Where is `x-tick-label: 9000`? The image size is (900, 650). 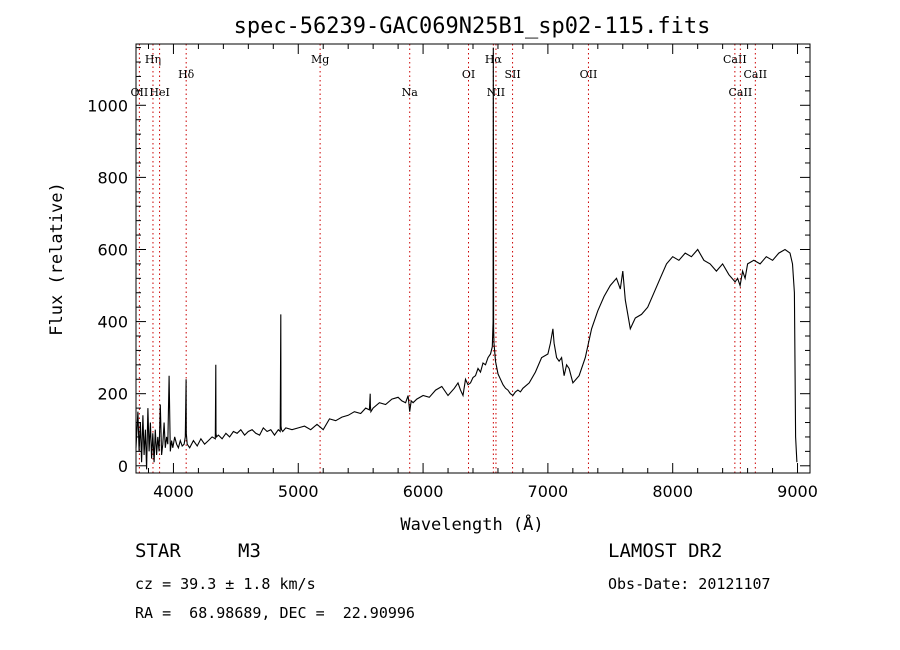 x-tick-label: 9000 is located at coordinates (797, 491).